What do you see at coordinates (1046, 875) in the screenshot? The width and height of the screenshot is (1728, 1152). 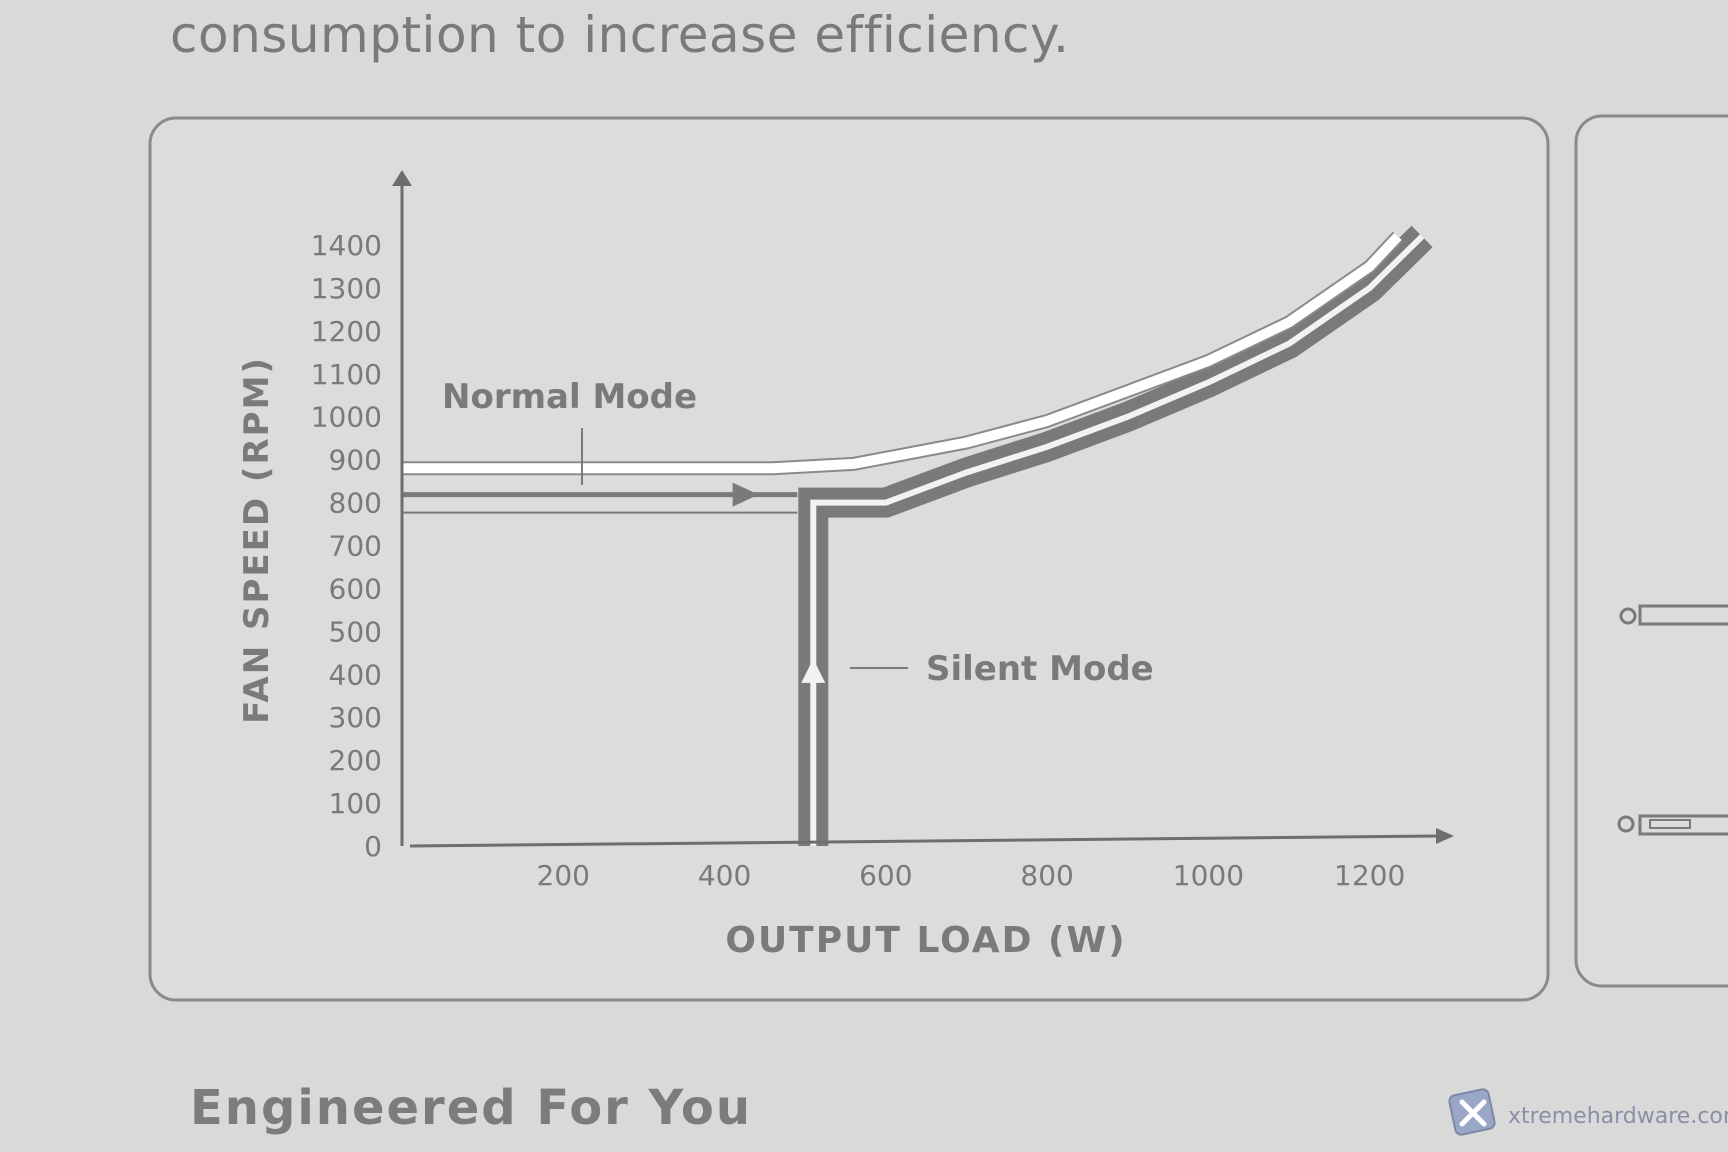 I see `x-tick-label: 800` at bounding box center [1046, 875].